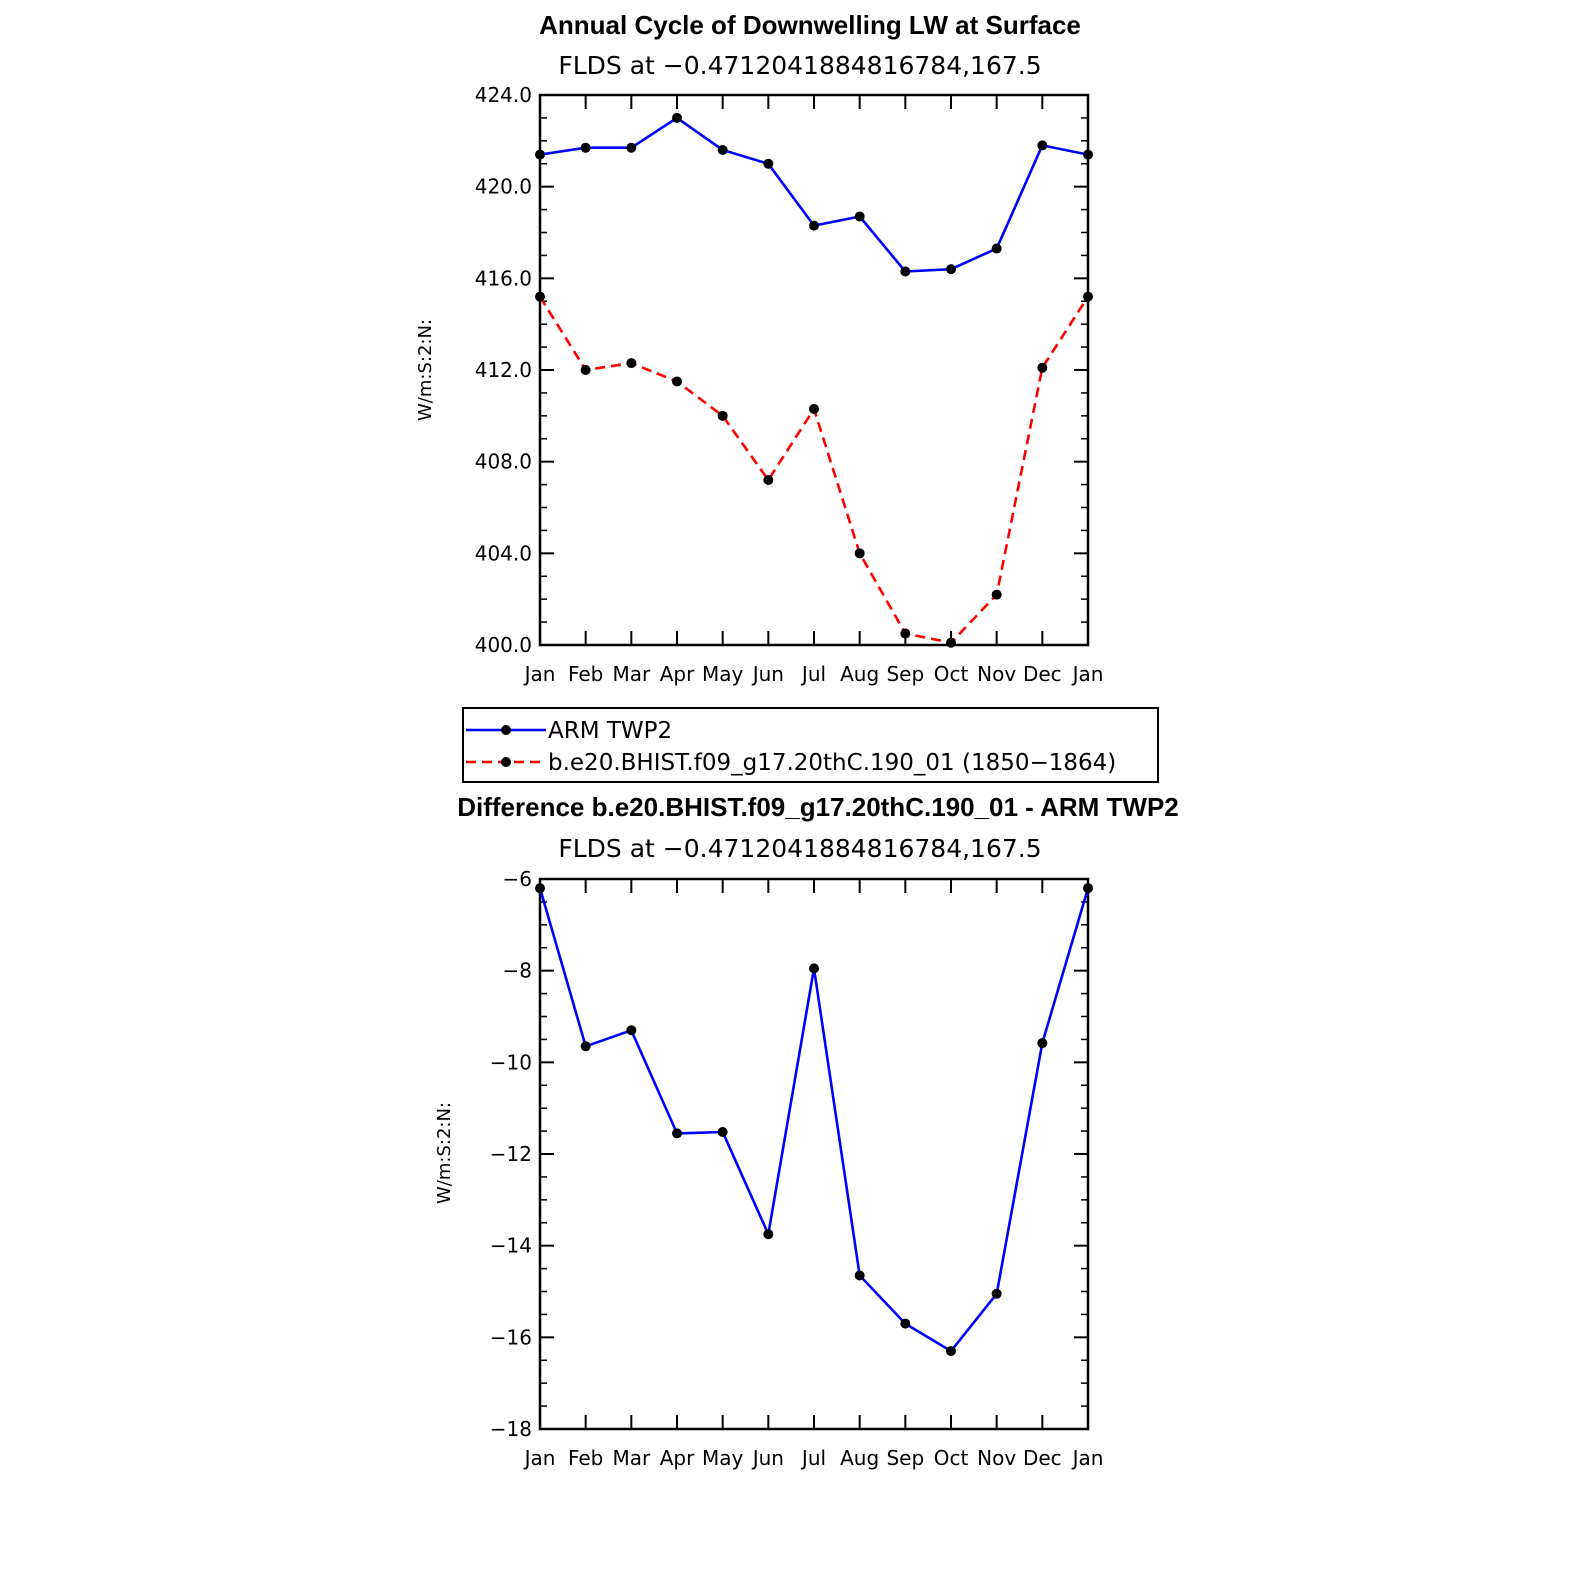  I want to click on y-tick-label: 424.0, so click(503, 95).